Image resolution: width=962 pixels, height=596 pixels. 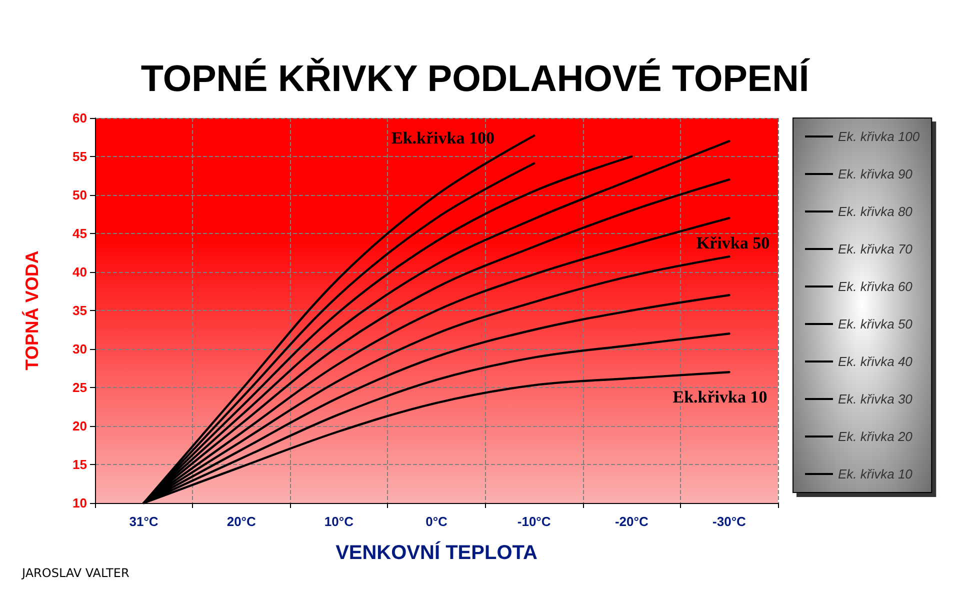 I want to click on x-tick-label: -30°C, so click(x=729, y=521).